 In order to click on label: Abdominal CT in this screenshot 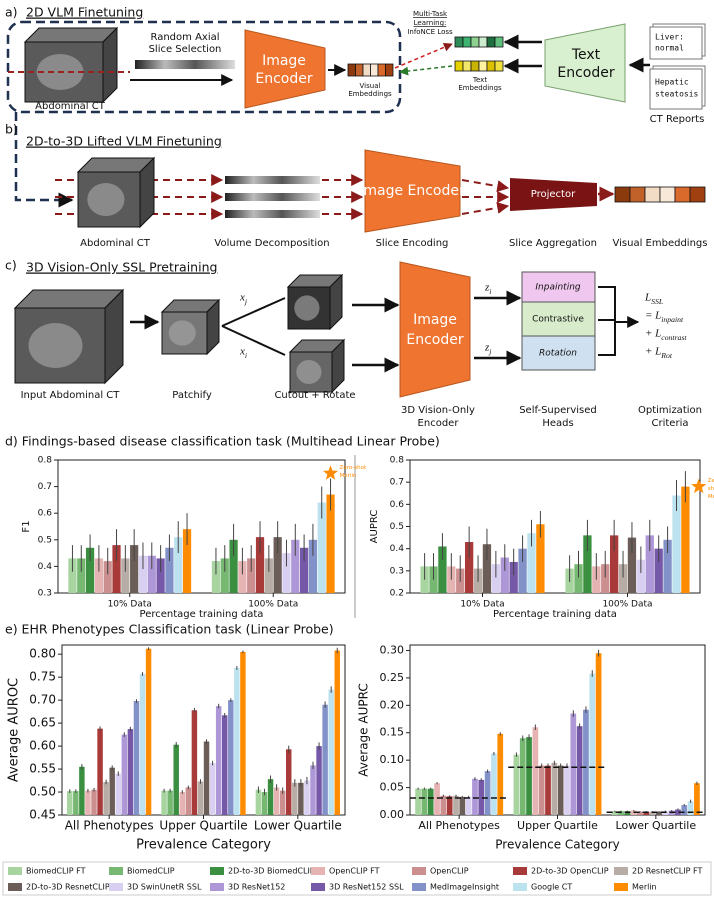, I will do `click(115, 243)`.